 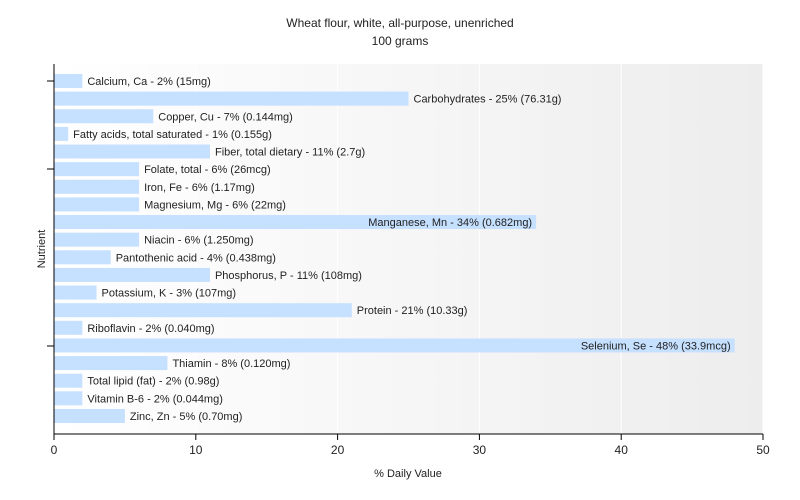 I want to click on bar-label: Niacin - 6% (1.250mg), so click(x=198, y=241).